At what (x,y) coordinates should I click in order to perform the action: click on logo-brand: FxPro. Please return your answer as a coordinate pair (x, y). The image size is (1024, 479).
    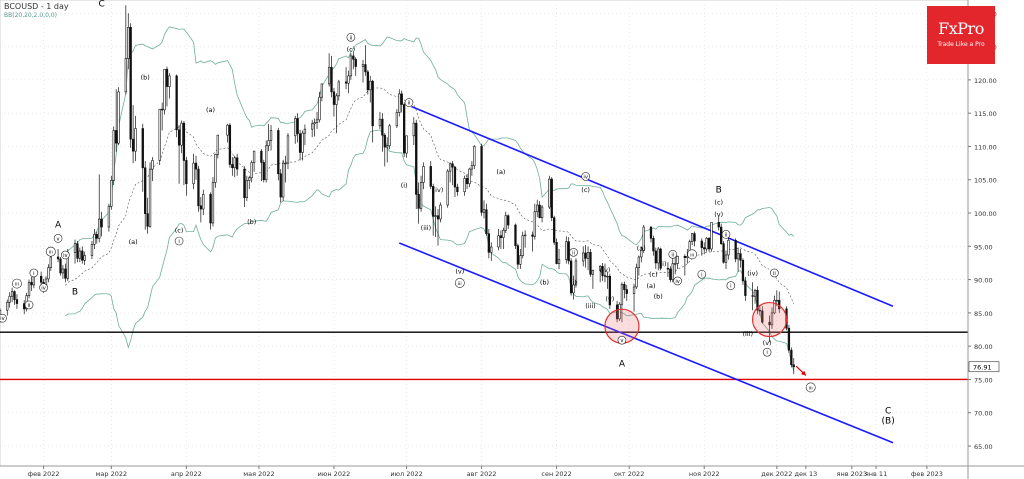
    Looking at the image, I should click on (961, 28).